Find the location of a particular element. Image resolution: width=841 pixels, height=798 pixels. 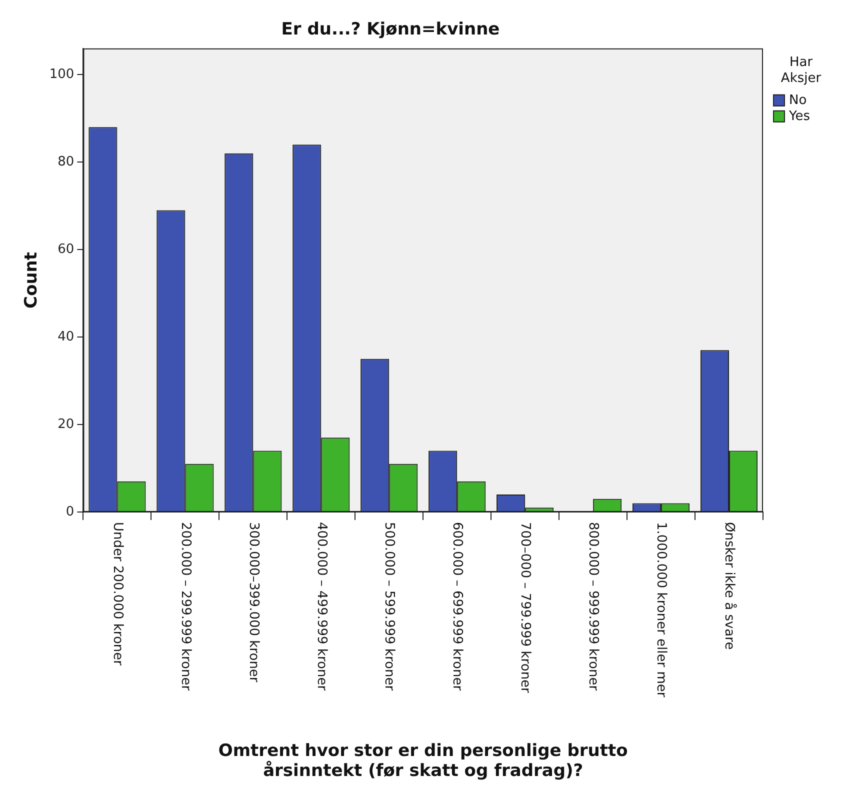

legend-title: Har Aksjer is located at coordinates (801, 70).